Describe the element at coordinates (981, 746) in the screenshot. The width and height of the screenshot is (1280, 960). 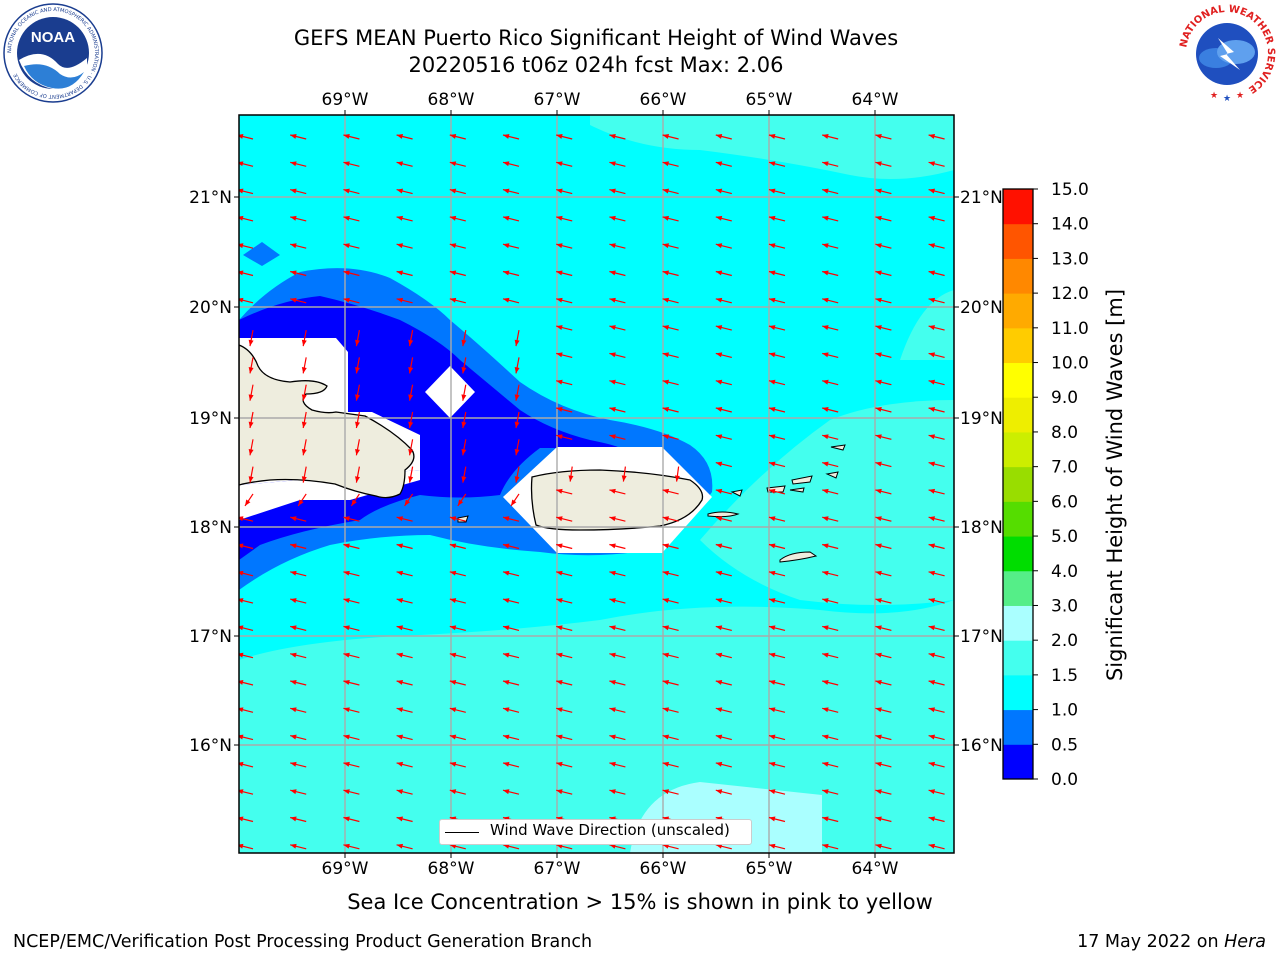
I see `lat-label-right: 16°N` at that location.